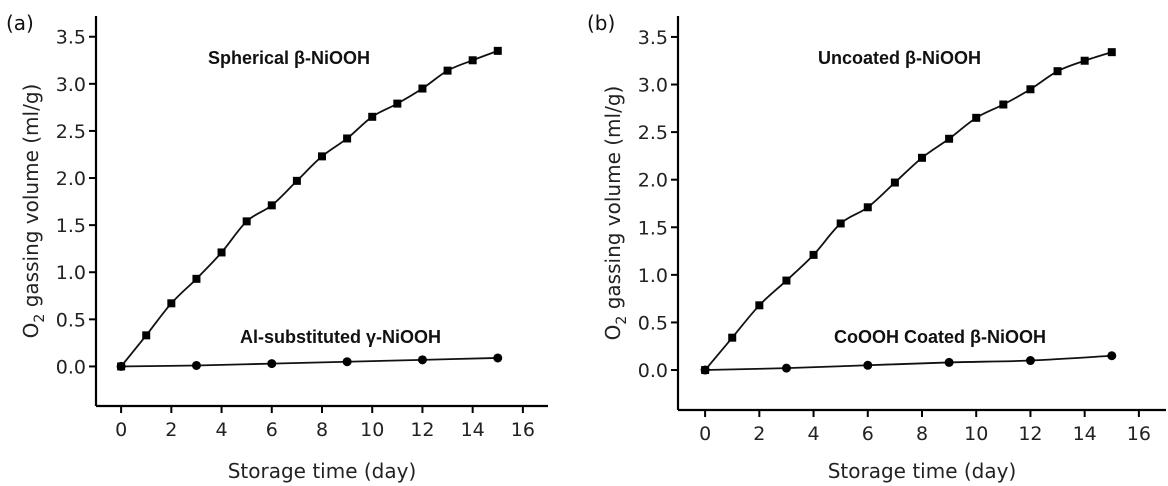 This screenshot has width=1168, height=486. I want to click on panel-label: (b), so click(601, 23).